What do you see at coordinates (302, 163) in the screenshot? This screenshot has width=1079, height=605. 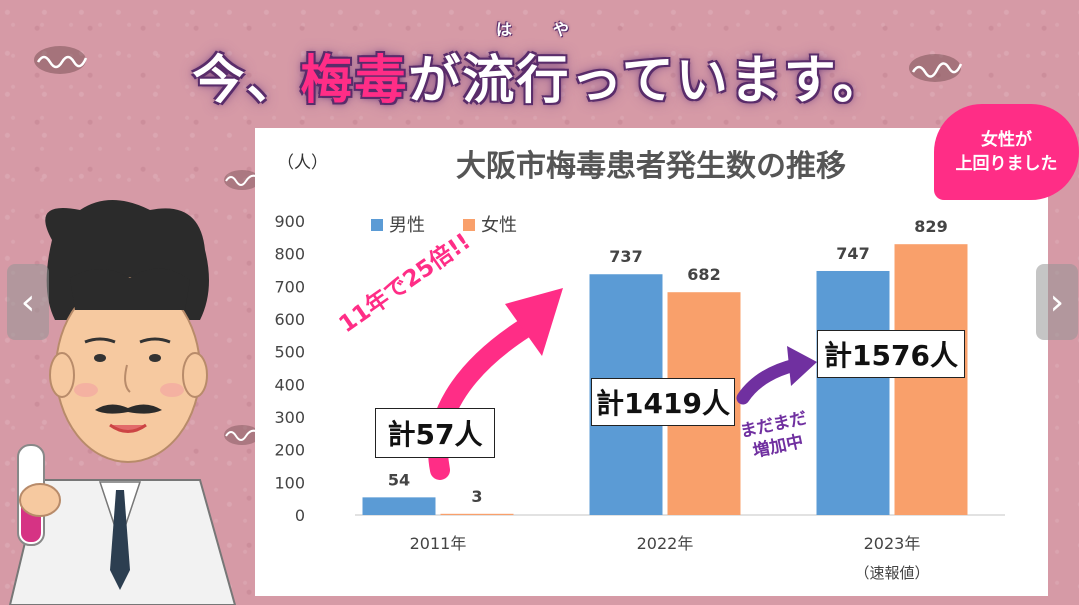 I see `y-axis-label: （人）` at bounding box center [302, 163].